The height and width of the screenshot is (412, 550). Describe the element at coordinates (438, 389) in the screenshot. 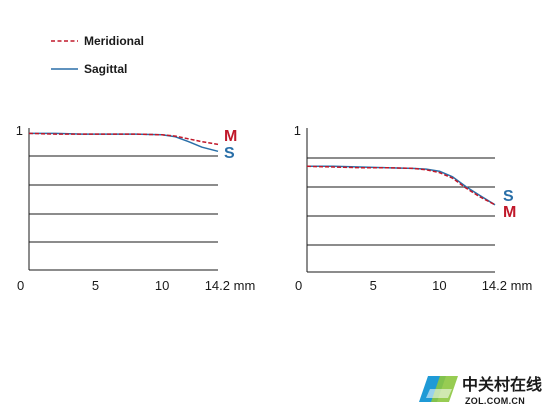

I see `zol-logo-icon` at that location.